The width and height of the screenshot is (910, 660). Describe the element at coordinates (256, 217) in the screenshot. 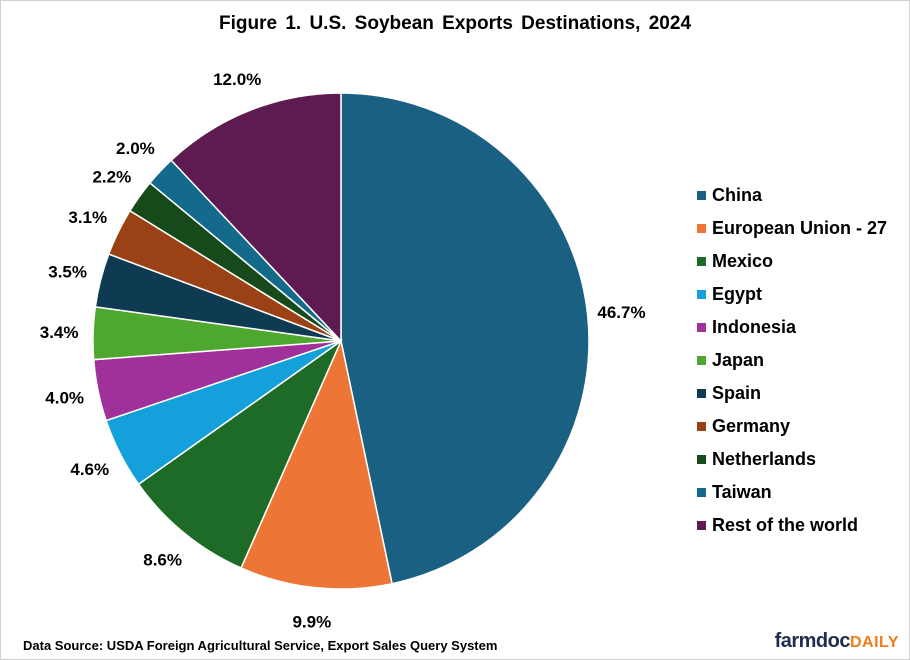

I see `pie-slice-rest-of-the-world` at that location.